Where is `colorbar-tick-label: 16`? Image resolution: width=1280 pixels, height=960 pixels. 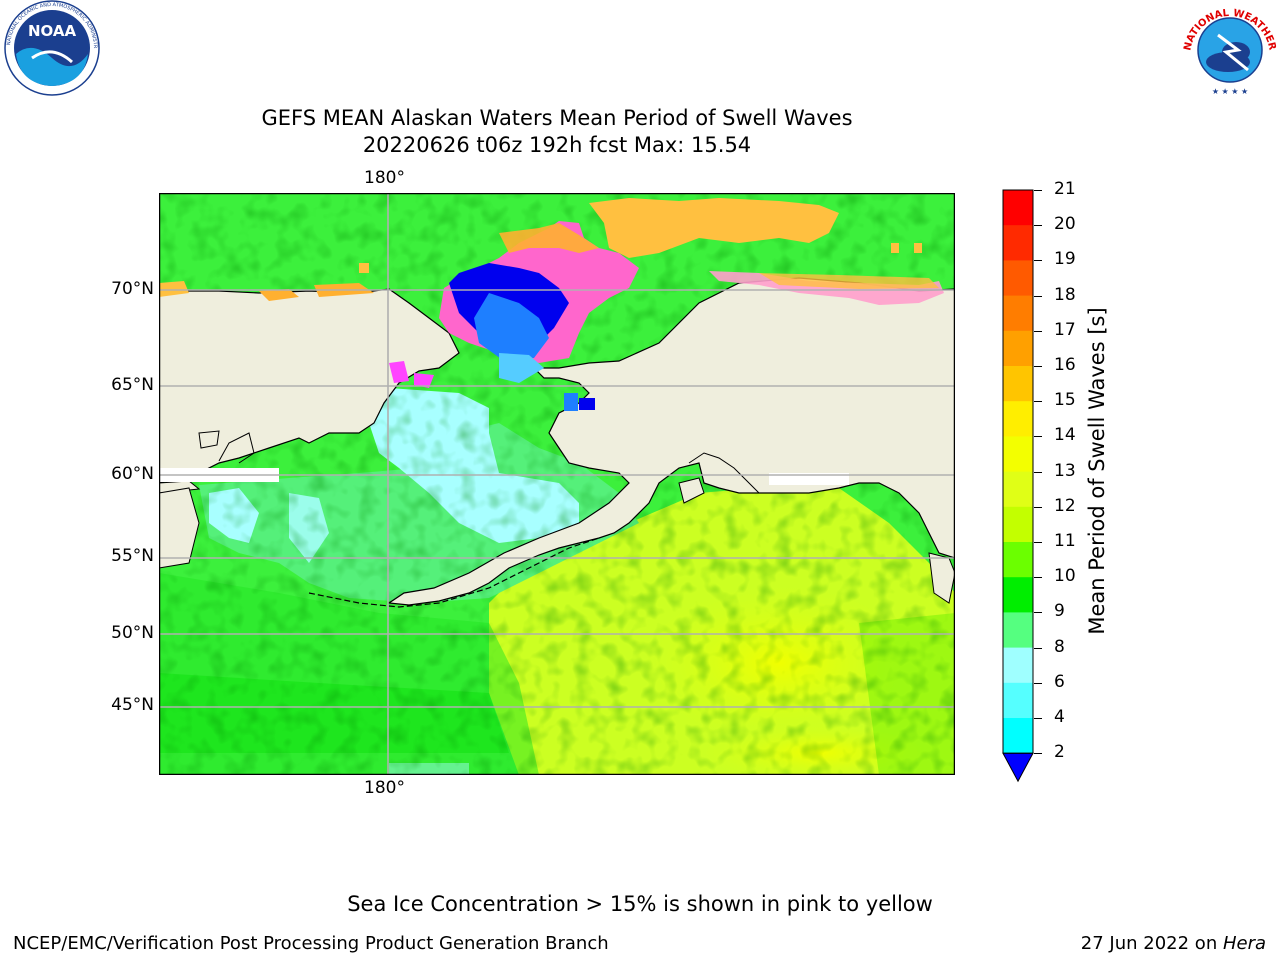
colorbar-tick-label: 16 is located at coordinates (1065, 365).